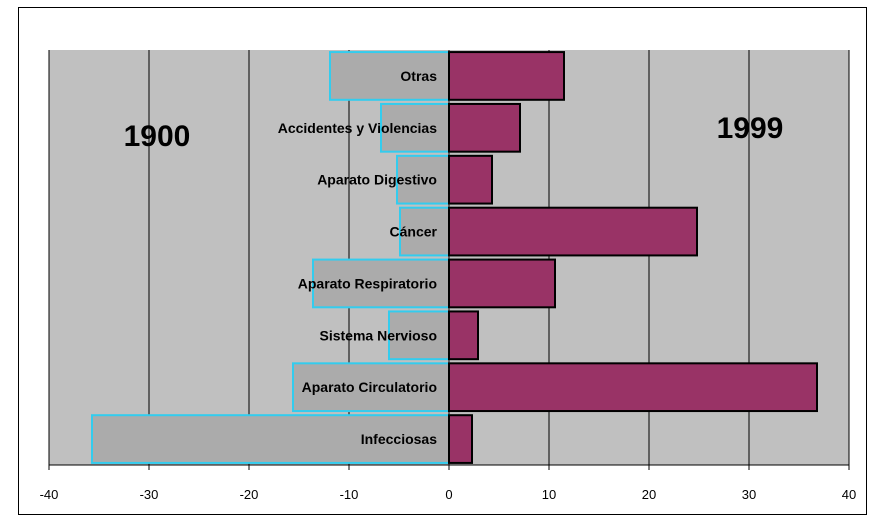 This screenshot has height=523, width=880. What do you see at coordinates (549, 494) in the screenshot?
I see `x-tick-label-5: 10` at bounding box center [549, 494].